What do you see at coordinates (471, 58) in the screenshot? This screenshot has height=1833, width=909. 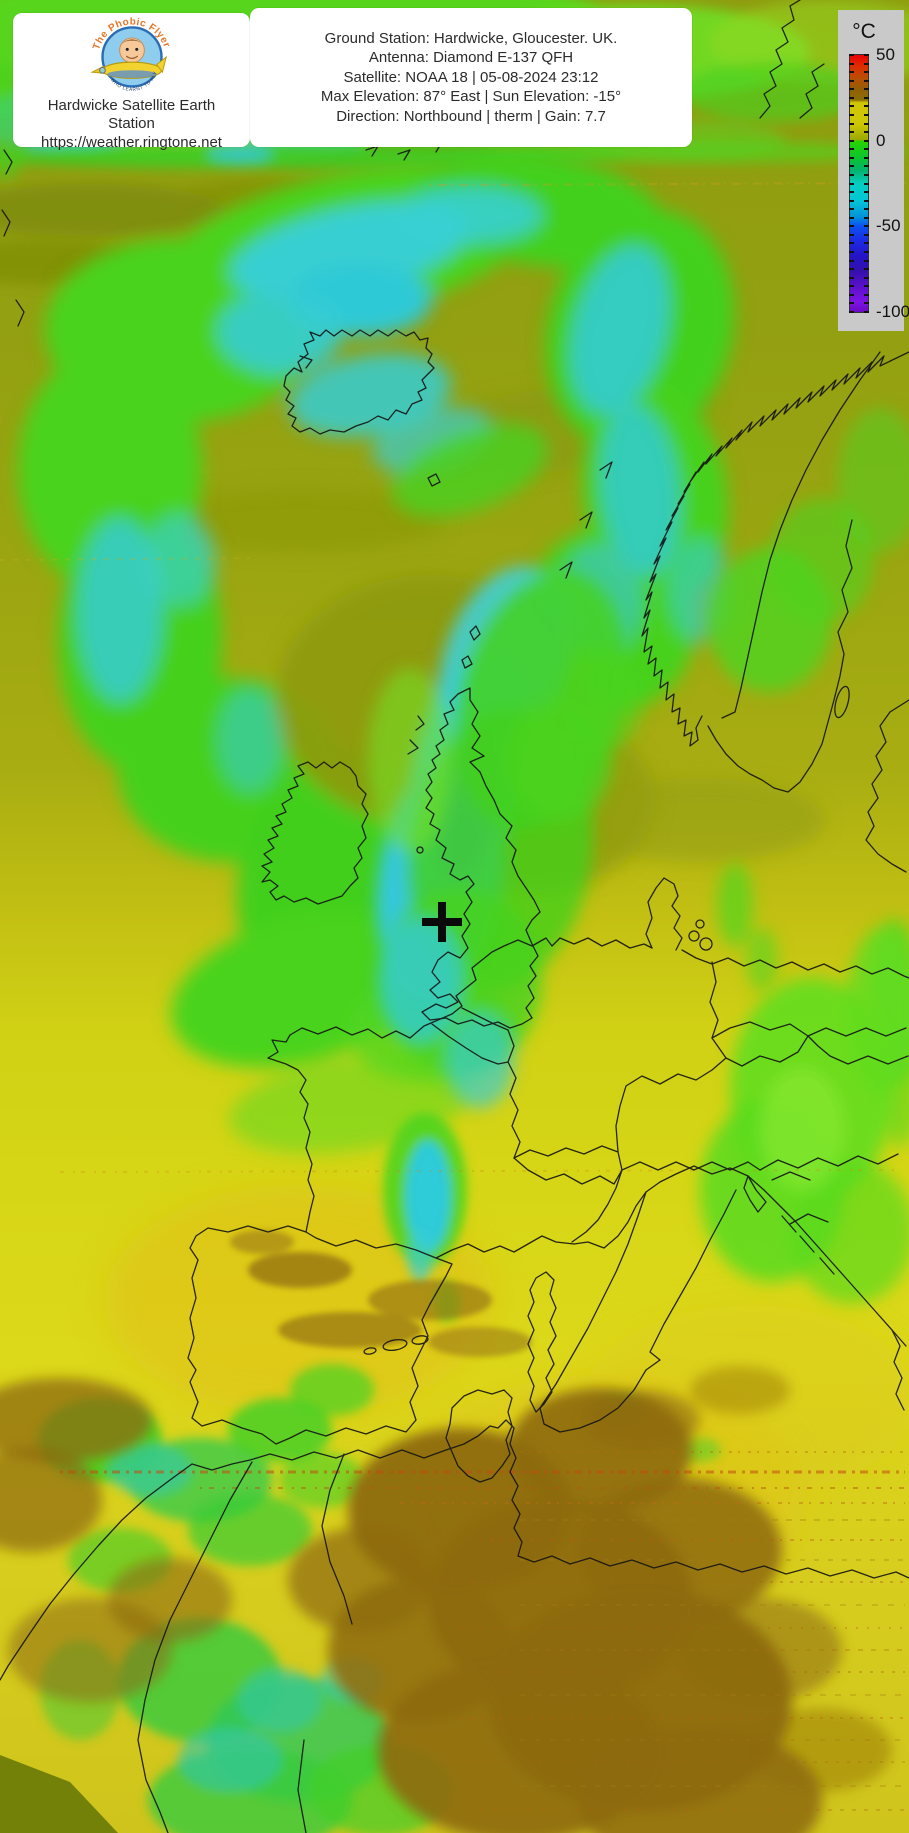 I see `info-antenna: Antenna: Diamond E-137 QFH` at bounding box center [471, 58].